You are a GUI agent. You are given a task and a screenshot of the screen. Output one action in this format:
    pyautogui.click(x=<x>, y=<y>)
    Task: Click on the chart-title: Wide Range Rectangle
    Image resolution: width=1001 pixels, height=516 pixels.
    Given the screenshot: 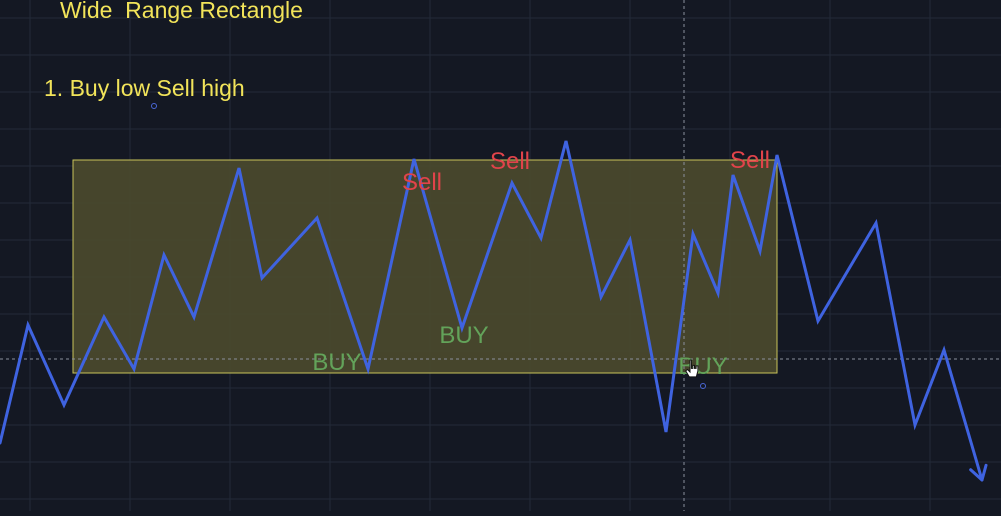 What is the action you would take?
    pyautogui.click(x=181, y=11)
    